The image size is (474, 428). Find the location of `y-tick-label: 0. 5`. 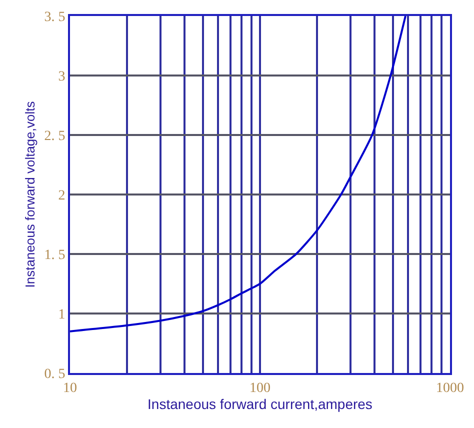

y-tick-label: 0. 5 is located at coordinates (55, 374).